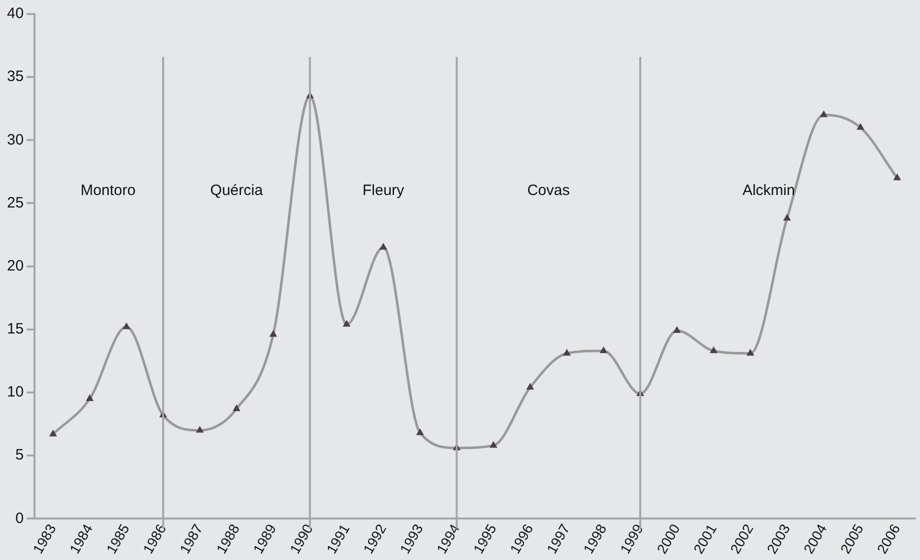 This screenshot has height=560, width=920. I want to click on annotation: Covas, so click(548, 190).